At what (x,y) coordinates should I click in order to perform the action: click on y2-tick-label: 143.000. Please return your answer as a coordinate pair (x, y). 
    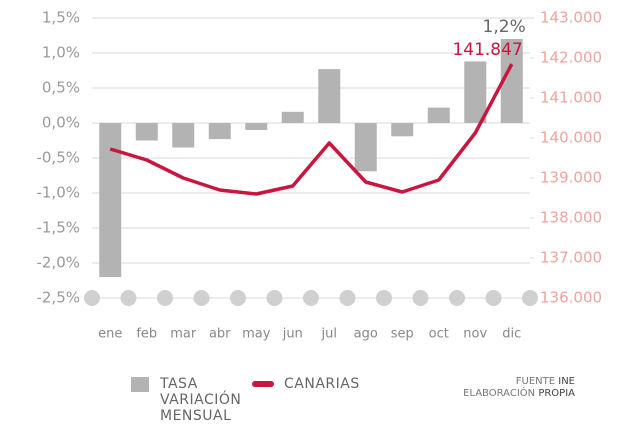
    Looking at the image, I should click on (571, 18).